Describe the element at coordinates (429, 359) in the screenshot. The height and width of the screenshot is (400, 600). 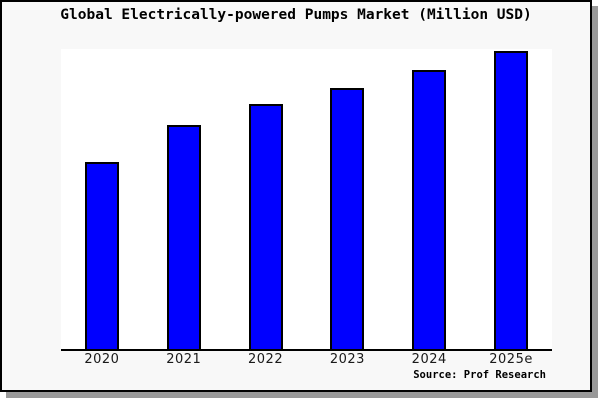
I see `x-tick-label-2024: 2024` at that location.